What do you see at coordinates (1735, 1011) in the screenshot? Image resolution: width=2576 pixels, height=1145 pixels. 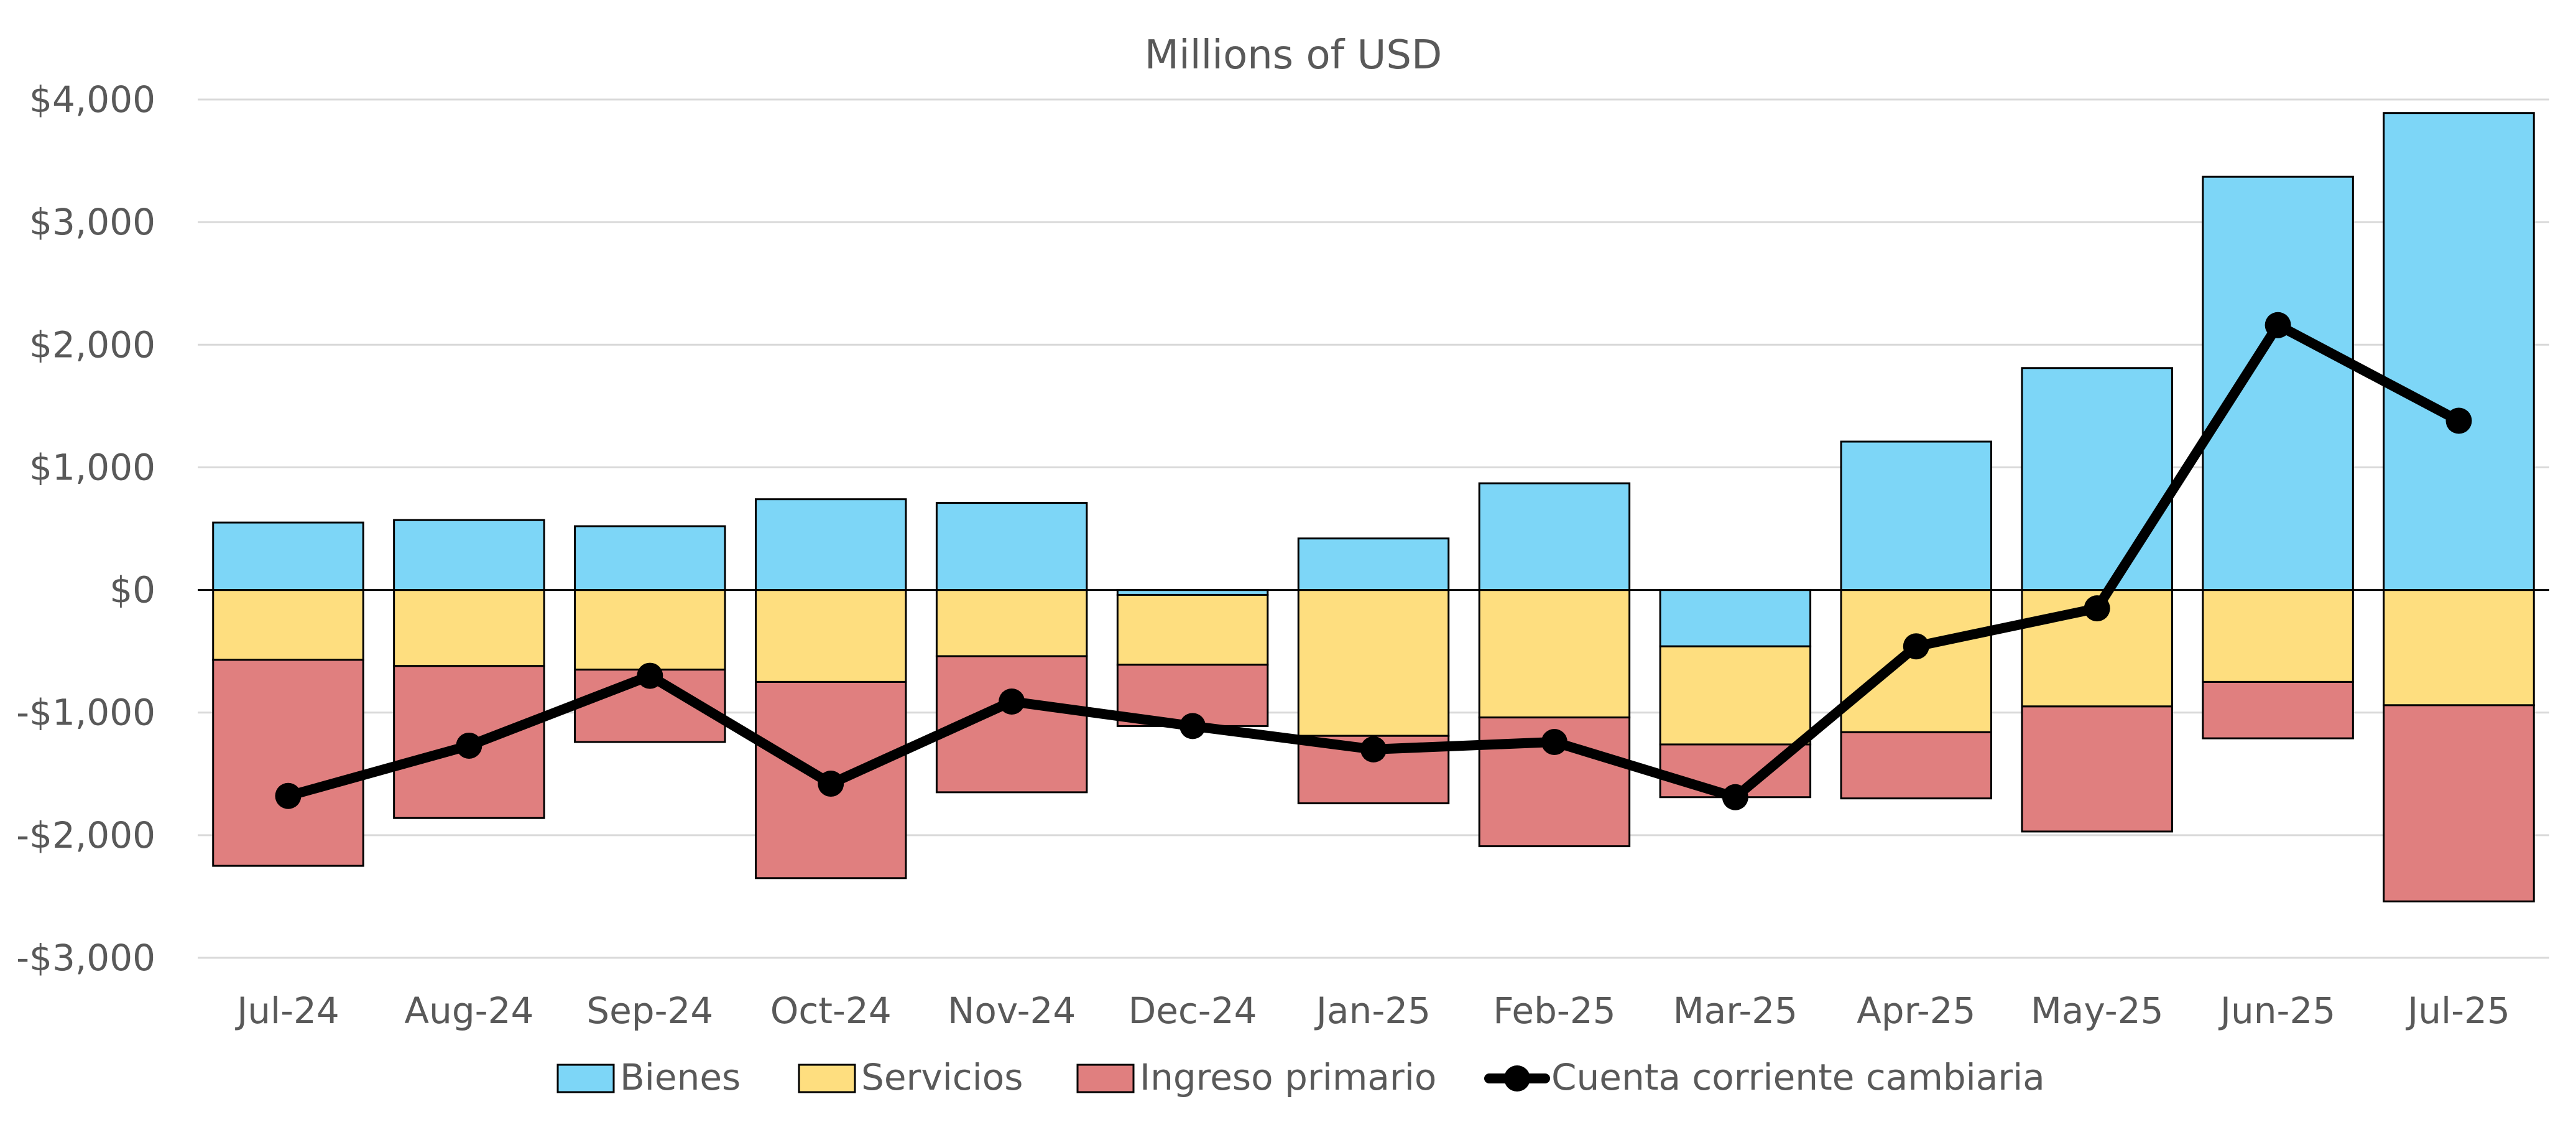 I see `x-tick-label: Mar-25` at bounding box center [1735, 1011].